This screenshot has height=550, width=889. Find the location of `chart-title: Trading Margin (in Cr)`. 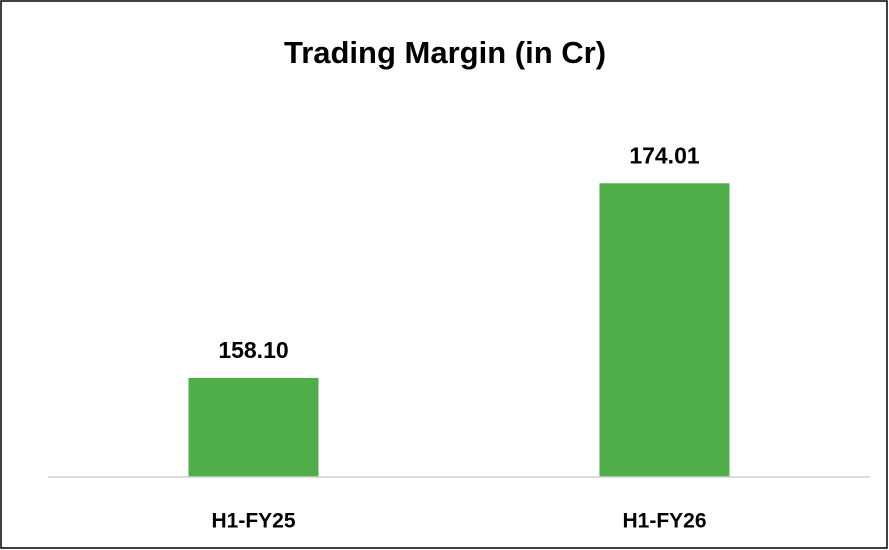

chart-title: Trading Margin (in Cr) is located at coordinates (445, 52).